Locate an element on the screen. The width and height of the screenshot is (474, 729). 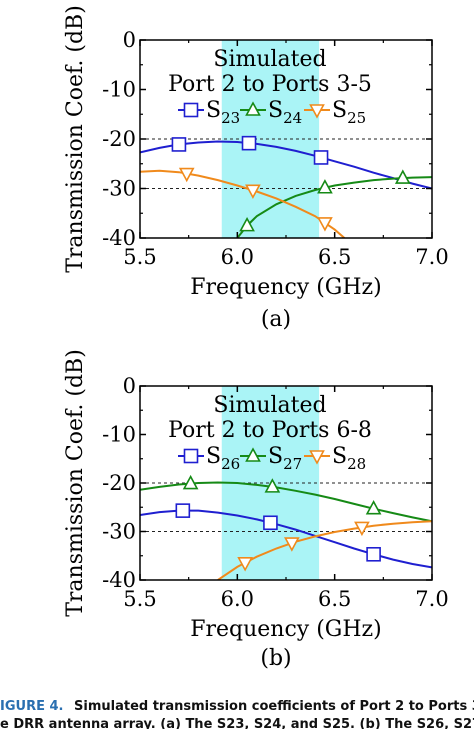
legend-label: S23 is located at coordinates (223, 112).